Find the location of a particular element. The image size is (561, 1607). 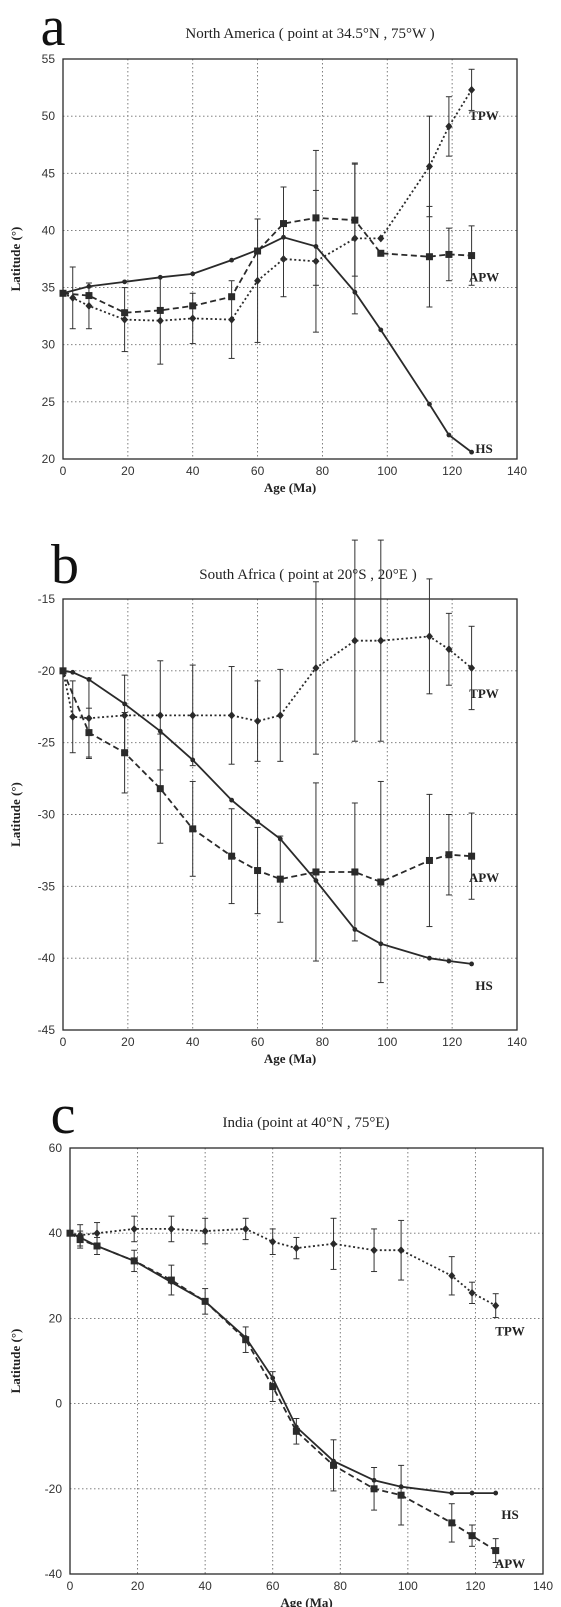

chart-title: India (point at 40°N , 75°E) is located at coordinates (306, 1123).